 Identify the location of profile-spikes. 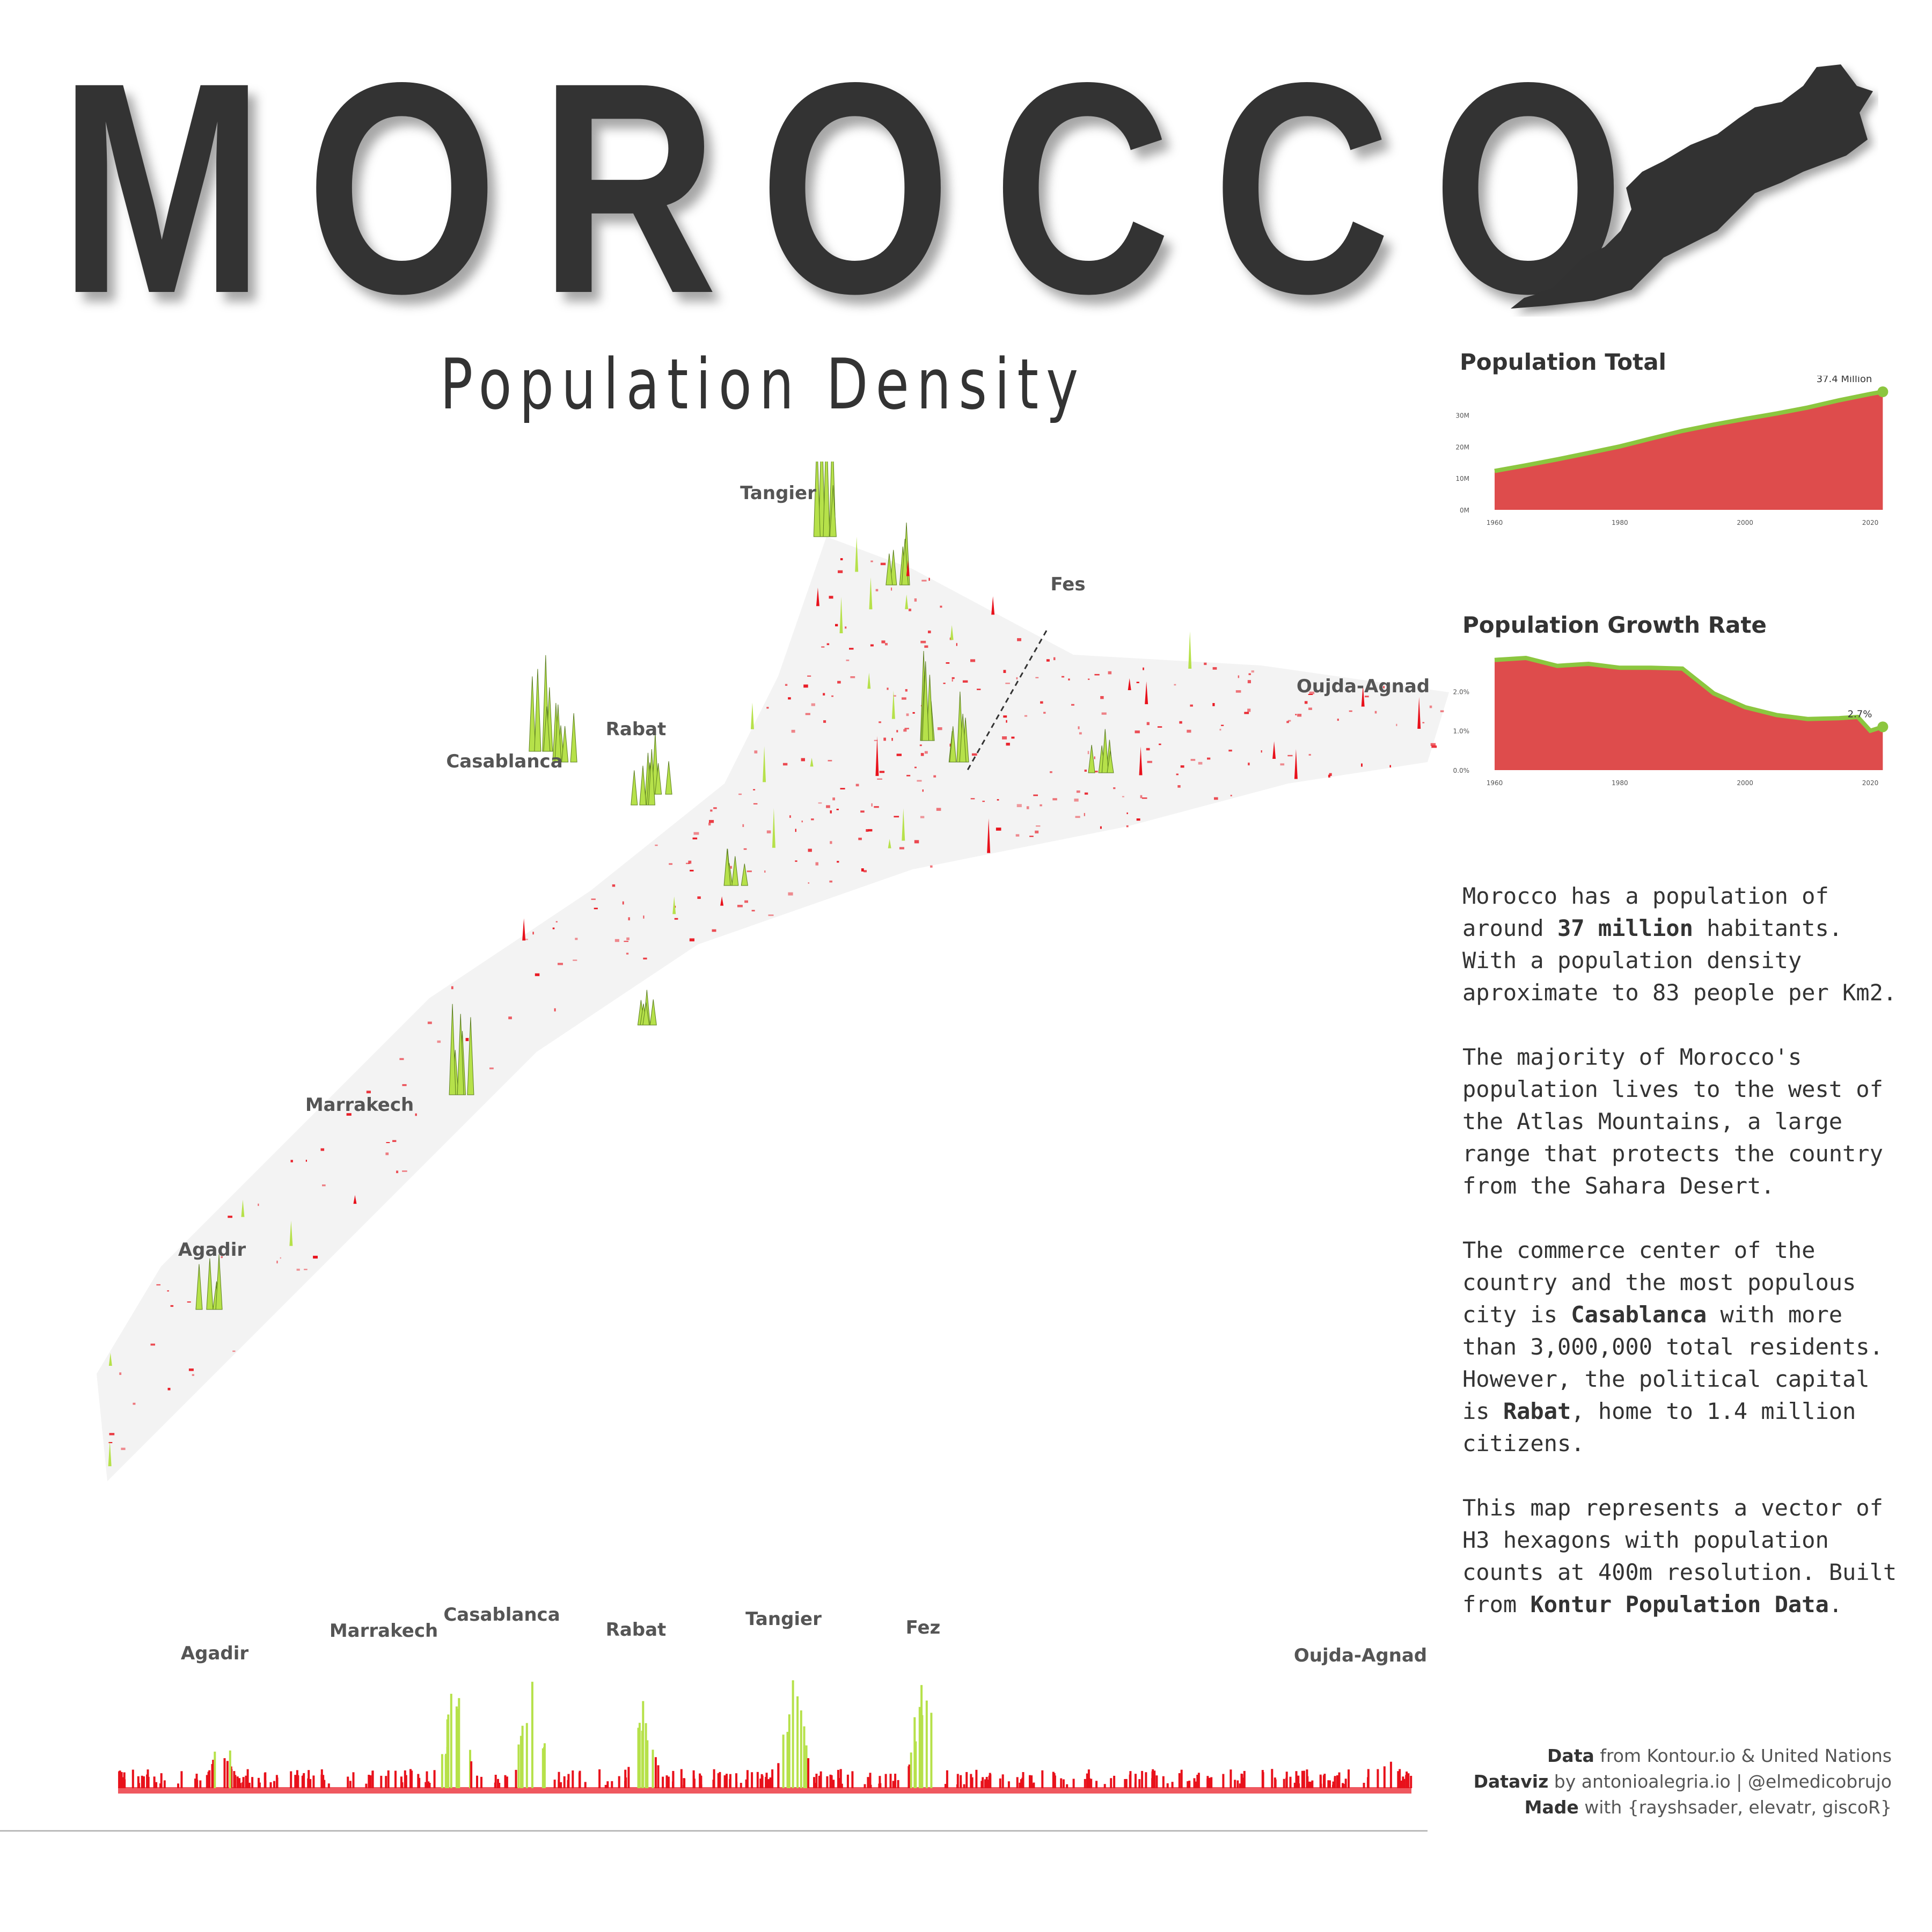
(765, 1734).